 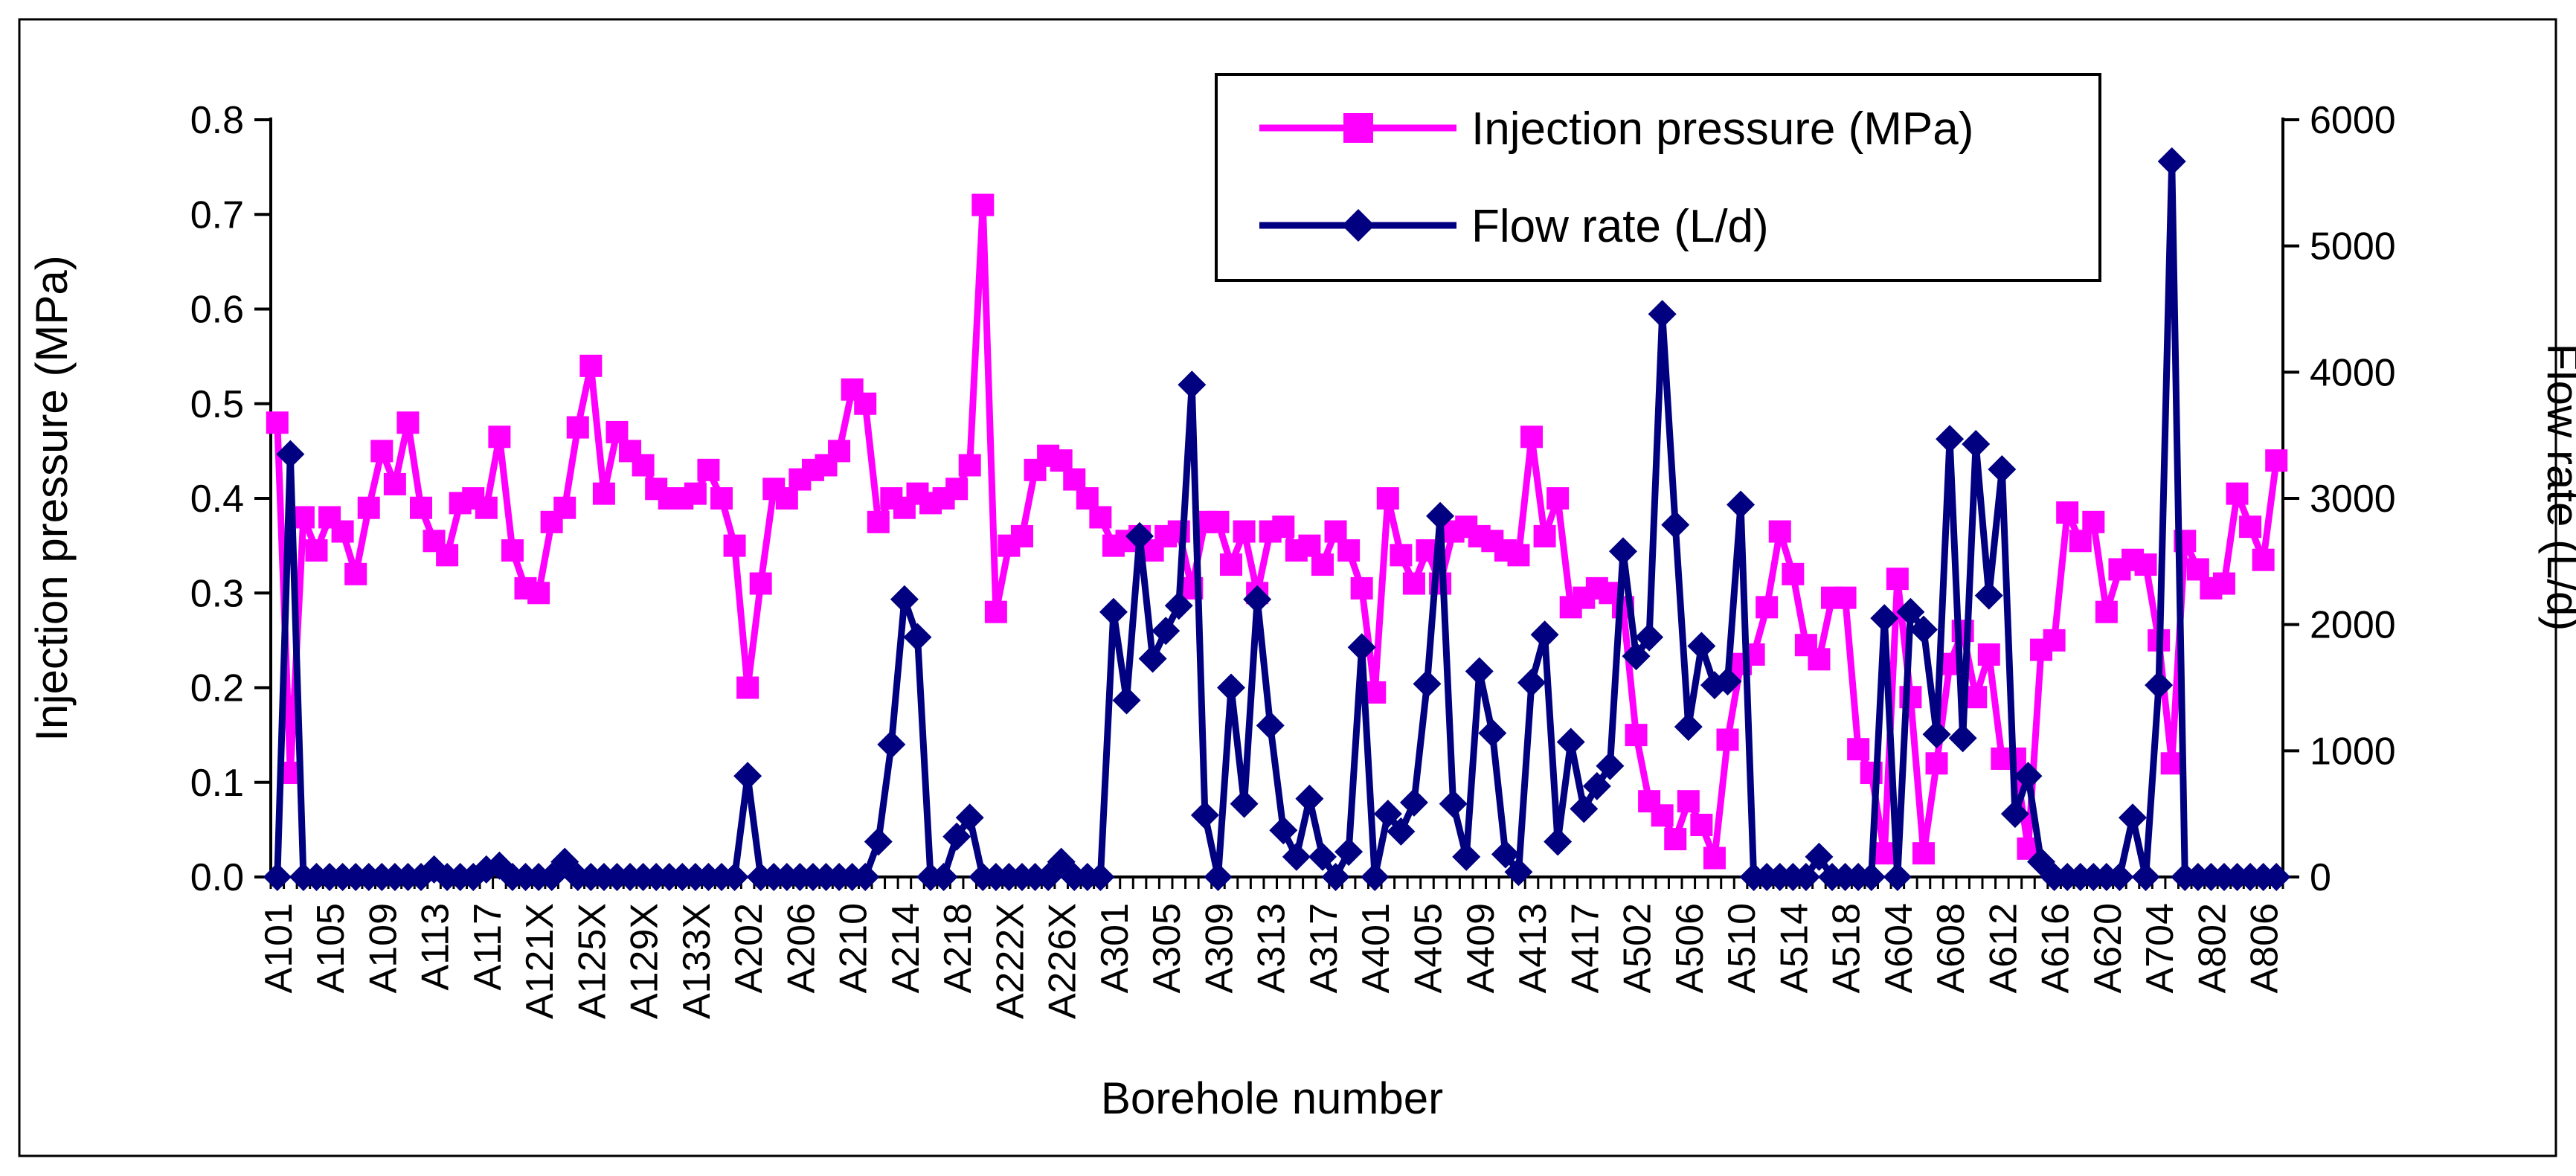 I want to click on x-axis-tick-label: A210, so click(x=854, y=948).